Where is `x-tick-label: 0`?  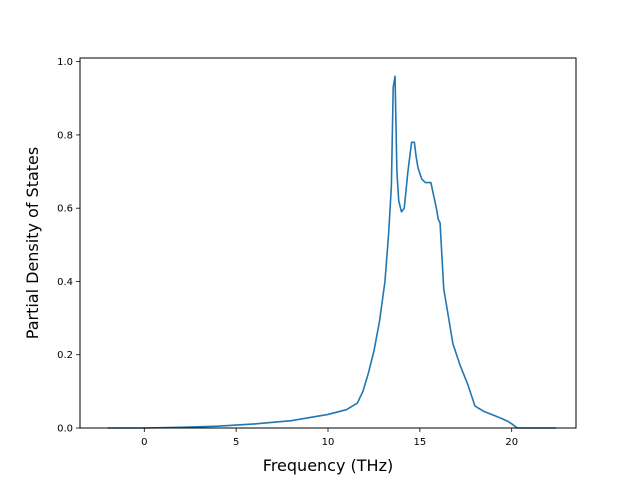 x-tick-label: 0 is located at coordinates (144, 442).